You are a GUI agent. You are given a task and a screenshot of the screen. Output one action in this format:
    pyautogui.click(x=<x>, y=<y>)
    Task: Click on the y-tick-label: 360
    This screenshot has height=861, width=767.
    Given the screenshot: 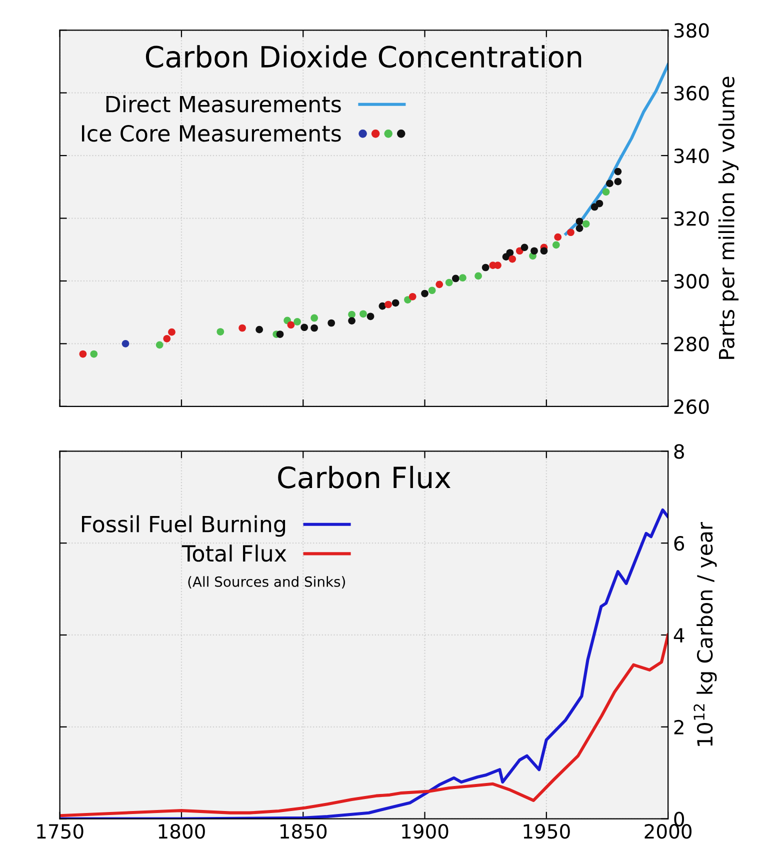 What is the action you would take?
    pyautogui.click(x=691, y=93)
    